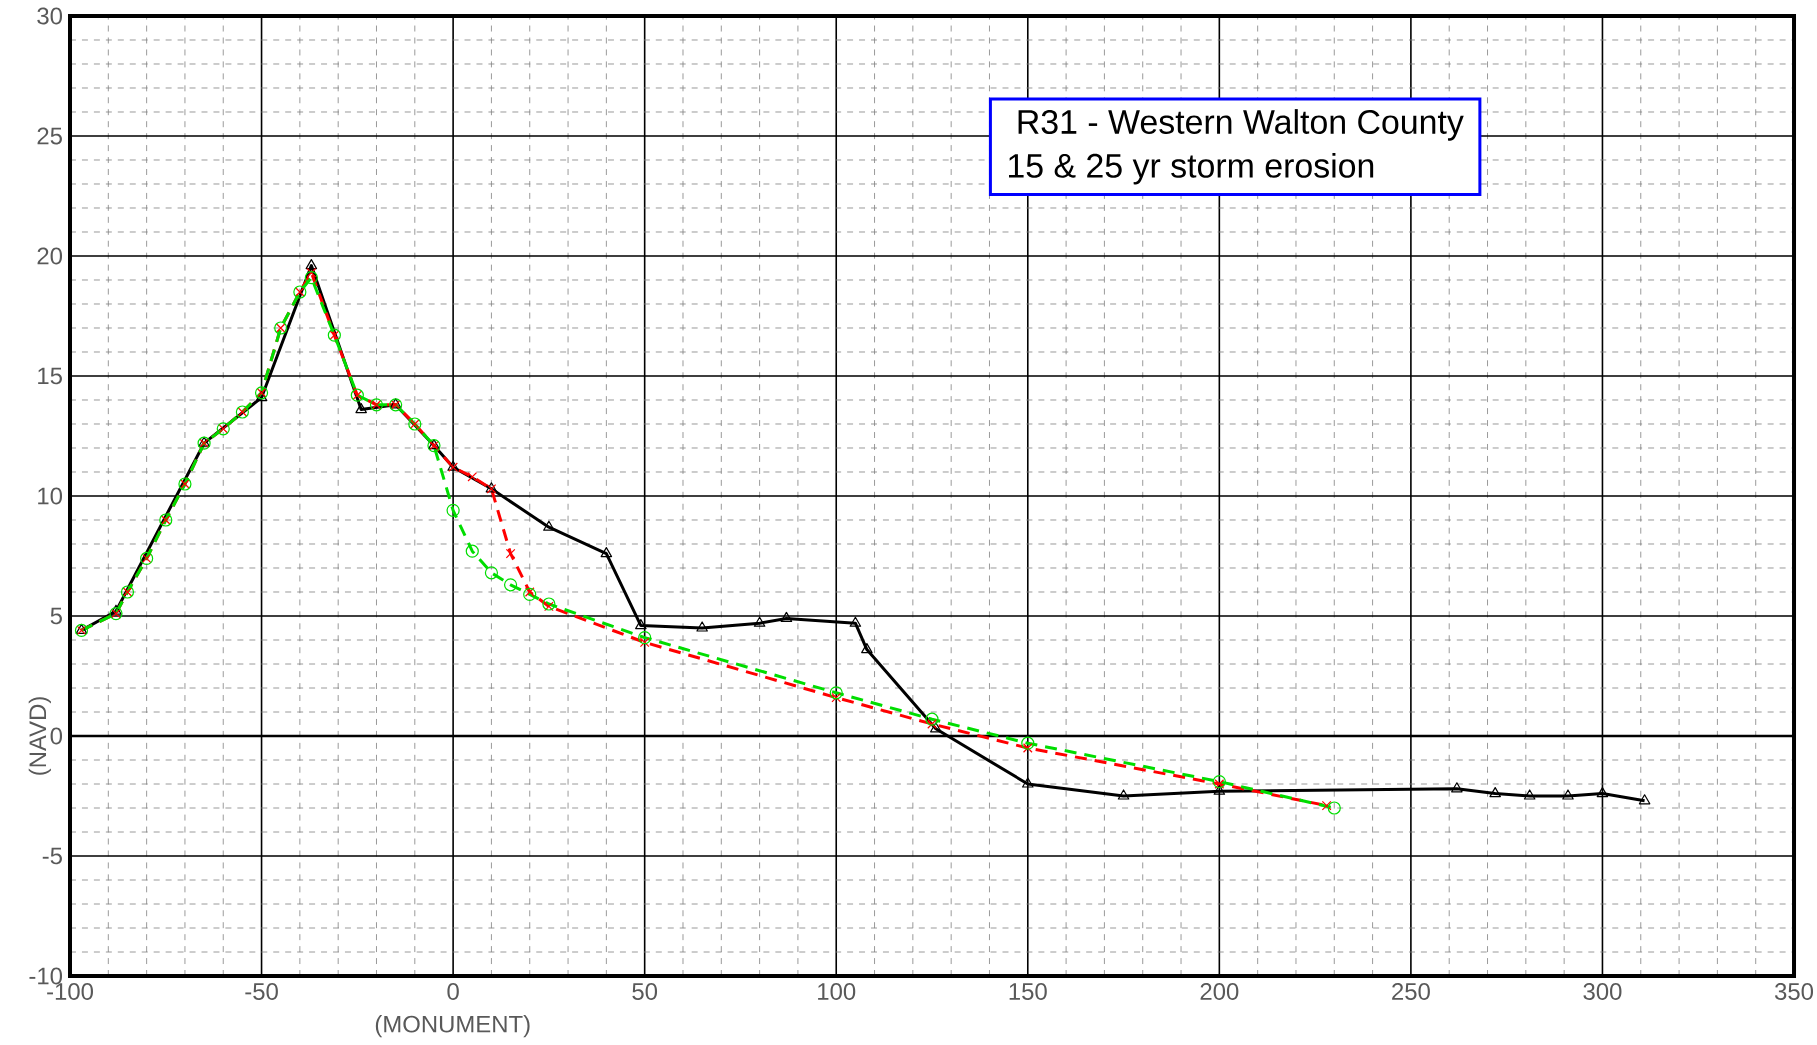 The image size is (1817, 1045). Describe the element at coordinates (50, 16) in the screenshot. I see `y-tick-label: 30` at that location.